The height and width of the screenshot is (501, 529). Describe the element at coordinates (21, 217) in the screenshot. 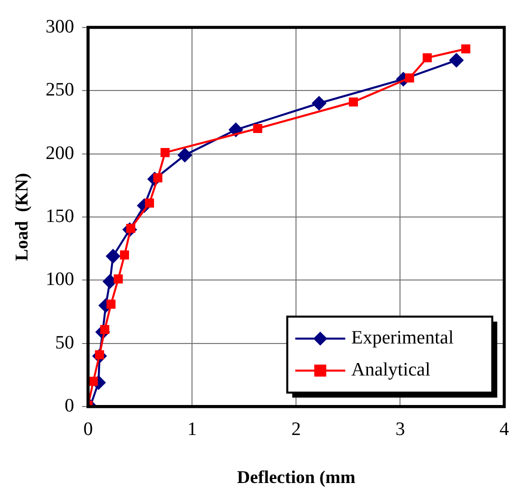

I see `y-axis-title: Load (KN)` at that location.